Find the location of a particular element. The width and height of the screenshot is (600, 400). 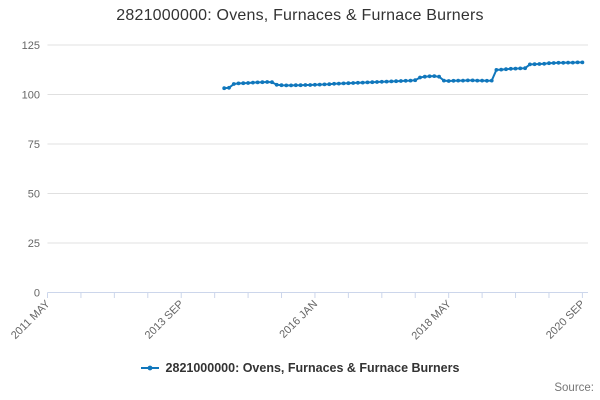

legend-line-marker-icon is located at coordinates (149, 368).